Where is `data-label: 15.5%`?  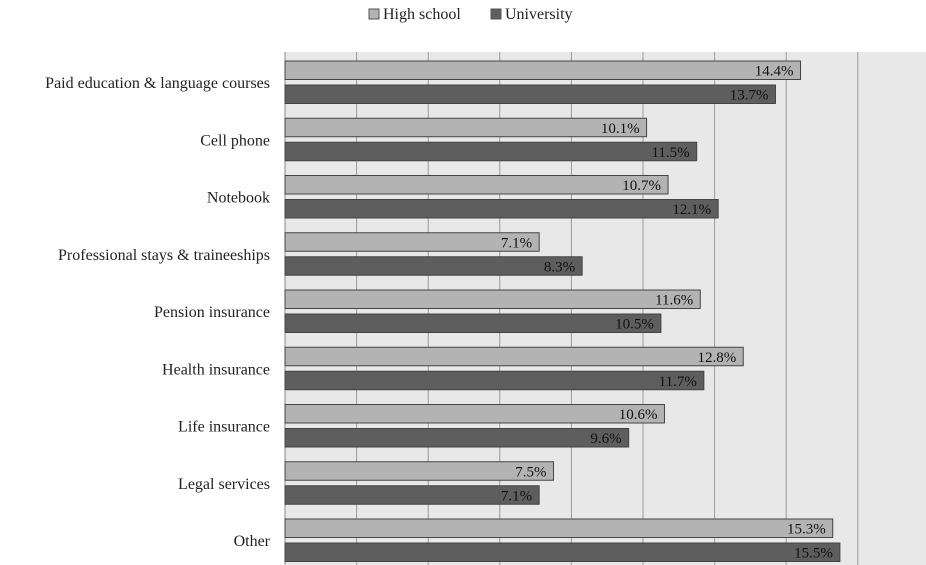
data-label: 15.5% is located at coordinates (813, 554).